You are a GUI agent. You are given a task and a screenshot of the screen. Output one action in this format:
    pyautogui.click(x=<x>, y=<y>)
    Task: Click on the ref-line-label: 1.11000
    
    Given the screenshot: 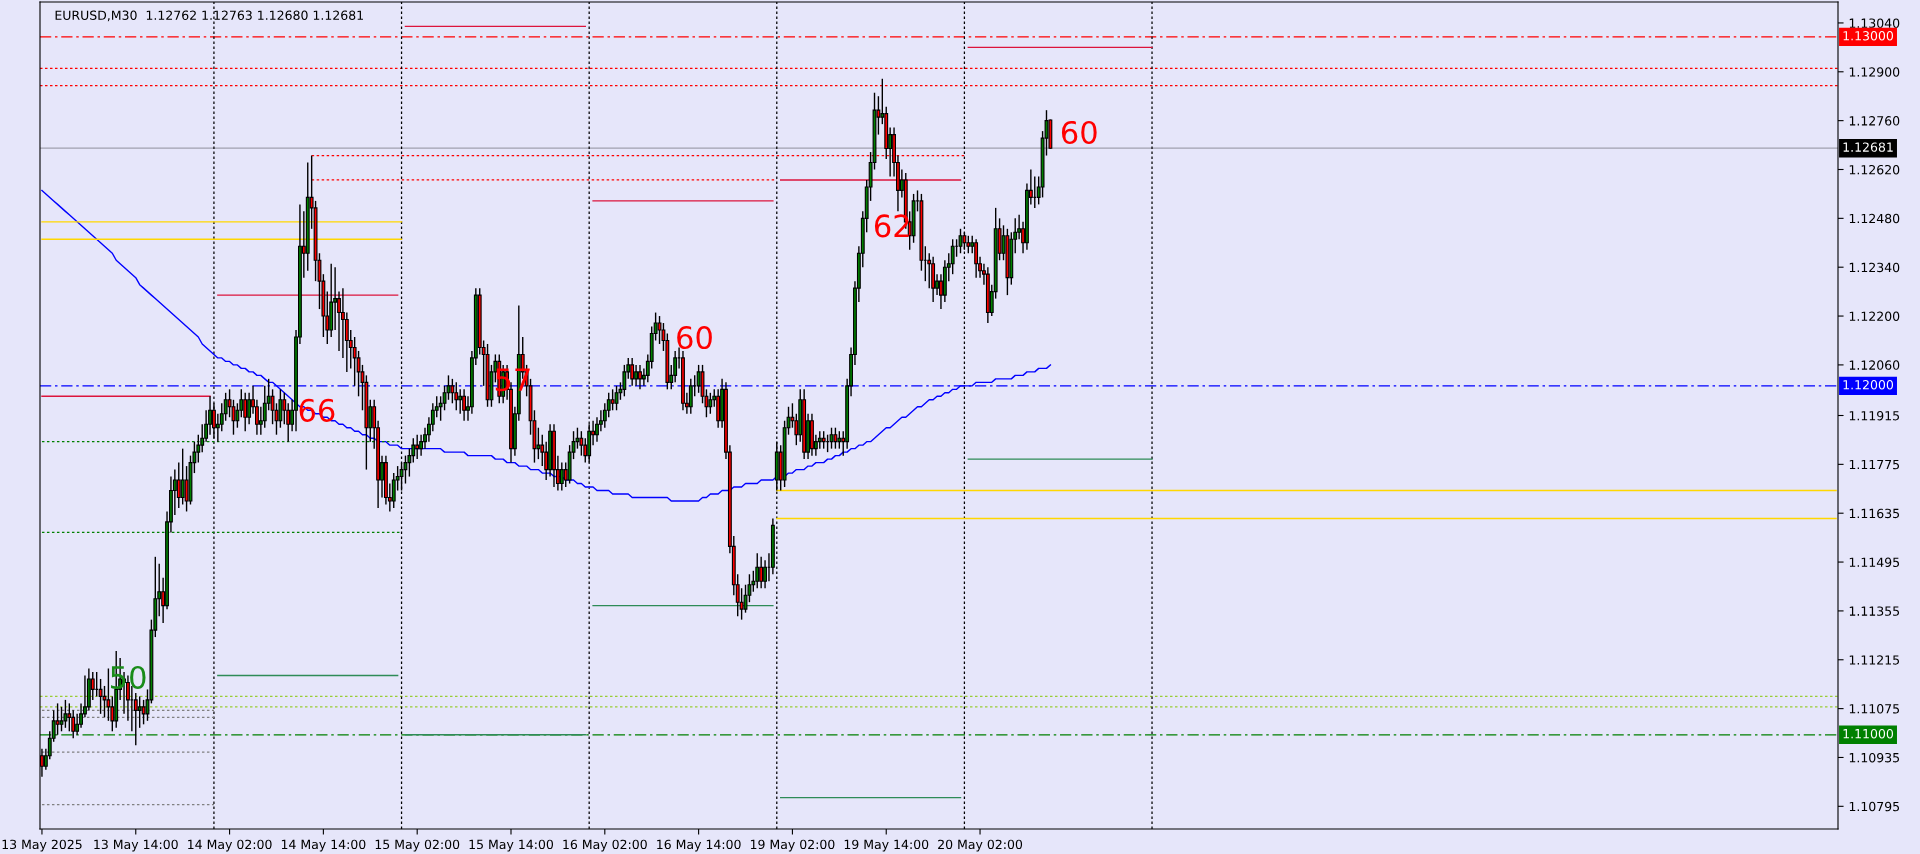 What is the action you would take?
    pyautogui.click(x=1868, y=733)
    